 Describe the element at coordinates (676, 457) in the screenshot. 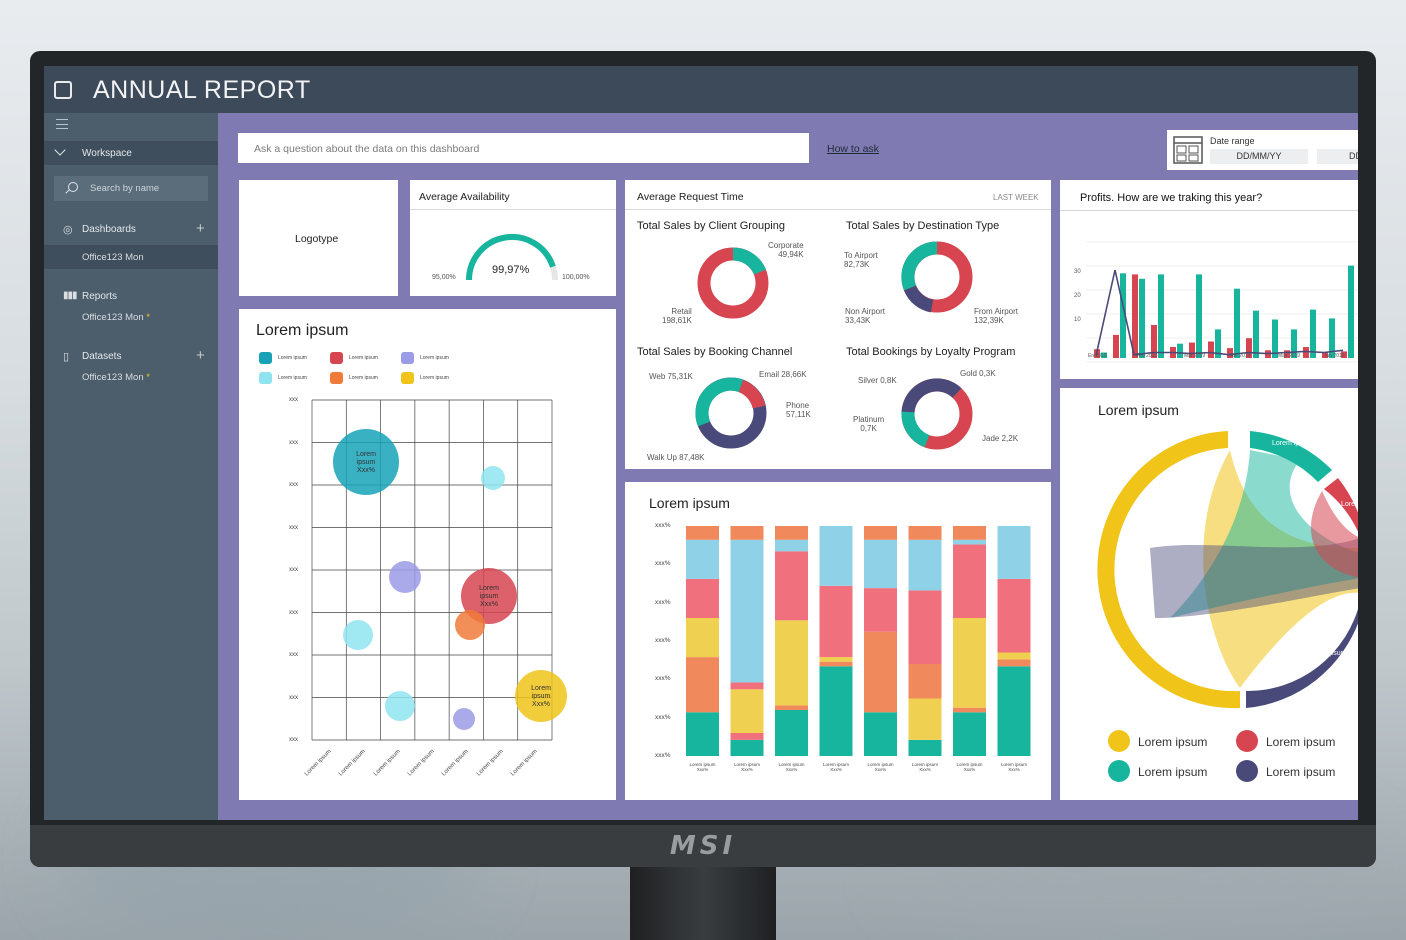

I see `donut-label: Walk Up 87,48K` at that location.